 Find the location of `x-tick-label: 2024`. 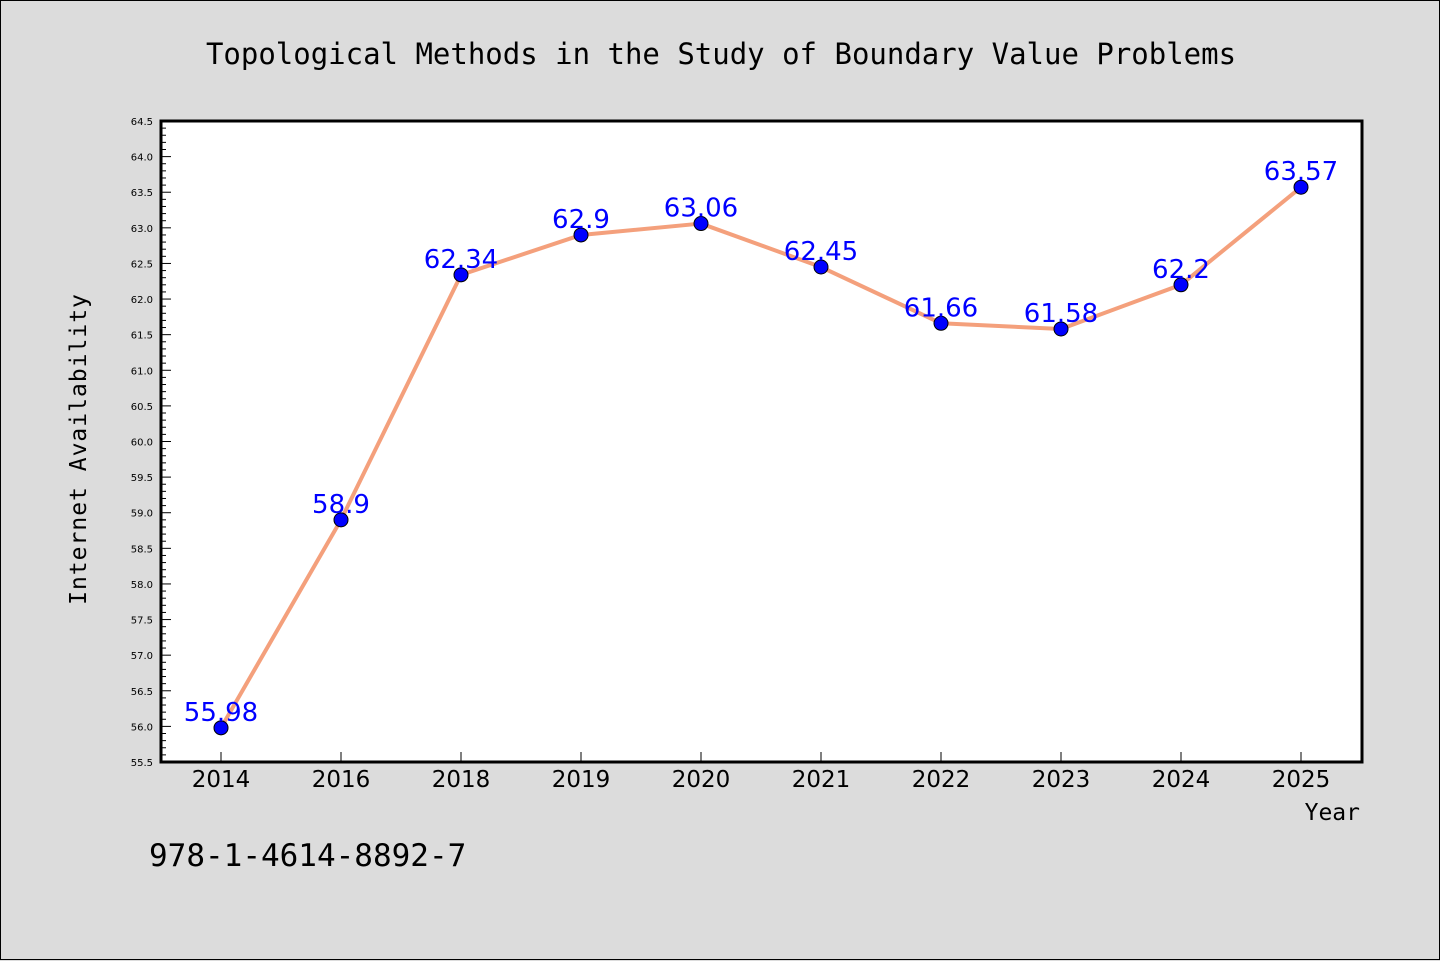

x-tick-label: 2024 is located at coordinates (1181, 780).